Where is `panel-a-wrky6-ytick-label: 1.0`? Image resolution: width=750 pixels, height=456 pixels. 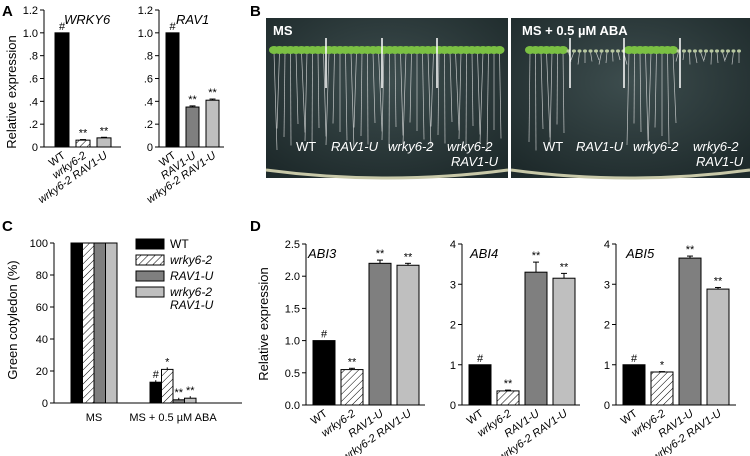
panel-a-wrky6-ytick-label: 1.0 is located at coordinates (30, 34).